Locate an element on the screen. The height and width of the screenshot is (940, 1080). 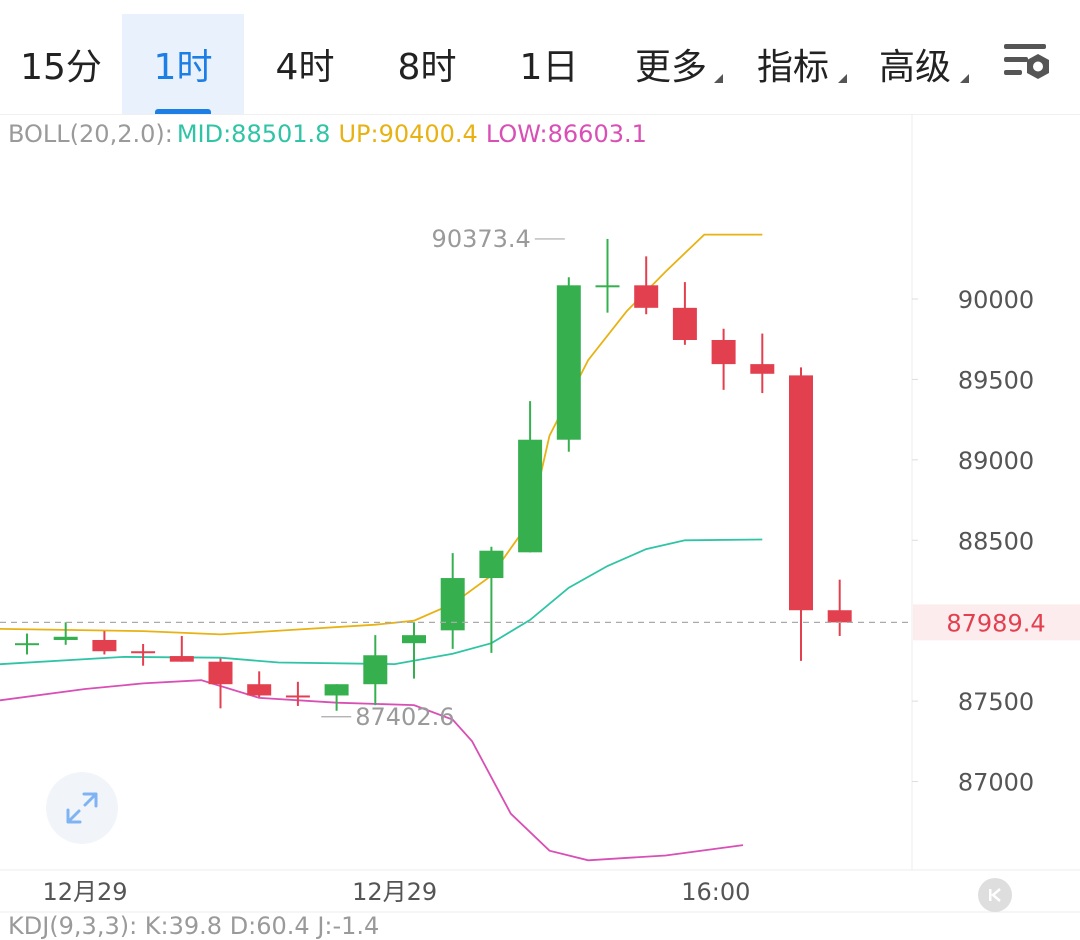
tab-8h: 8时 is located at coordinates (427, 64).